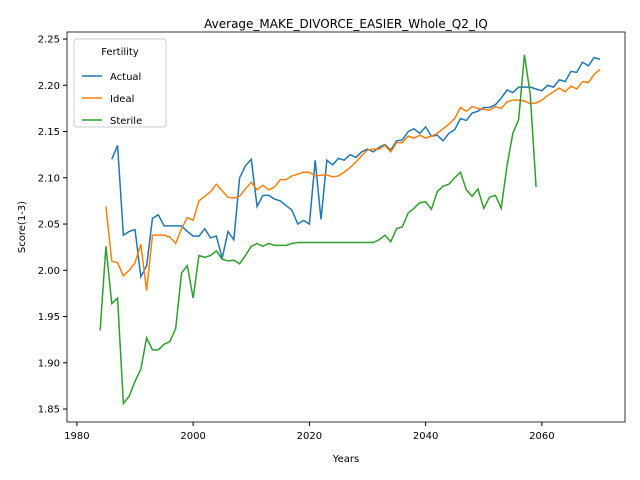 This screenshot has height=480, width=640. Describe the element at coordinates (49, 225) in the screenshot. I see `y-tick-label: 2.05` at that location.